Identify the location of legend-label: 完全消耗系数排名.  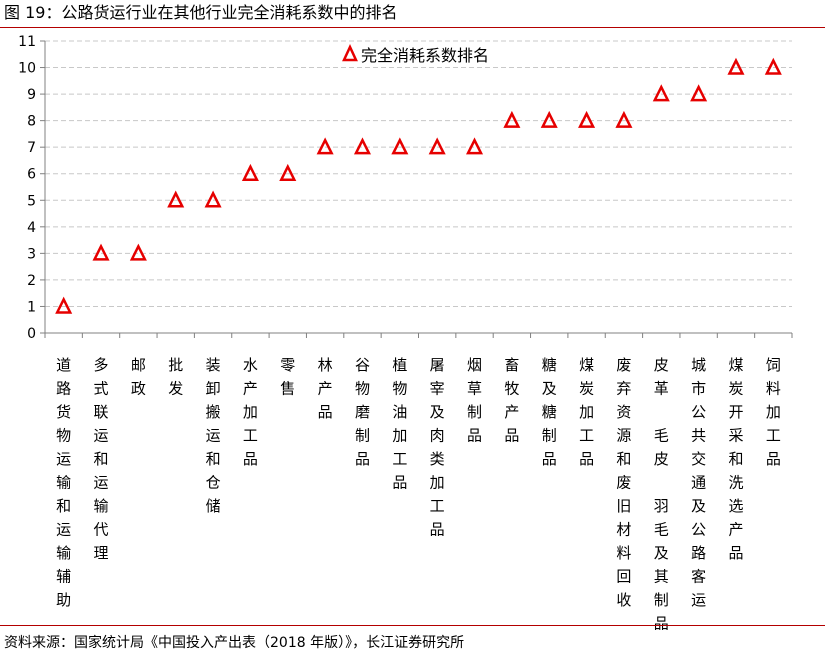
(425, 55).